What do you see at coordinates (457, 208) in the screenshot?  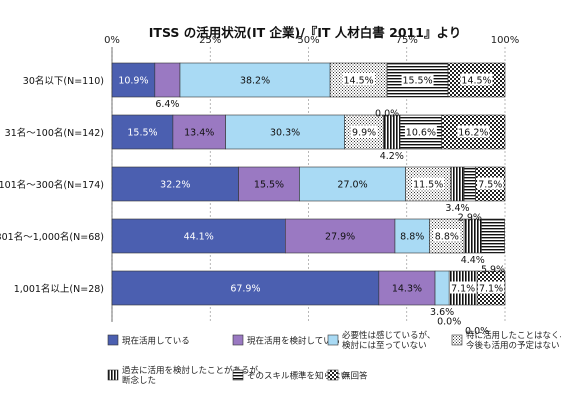 I see `data-label: 3.4%` at bounding box center [457, 208].